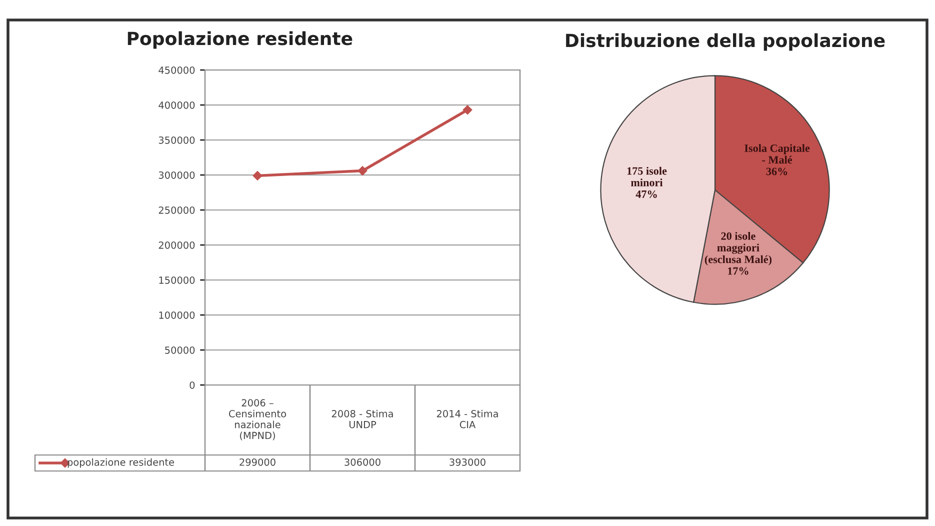 The width and height of the screenshot is (935, 526). Describe the element at coordinates (177, 315) in the screenshot. I see `y-tick-label: 100000` at that location.